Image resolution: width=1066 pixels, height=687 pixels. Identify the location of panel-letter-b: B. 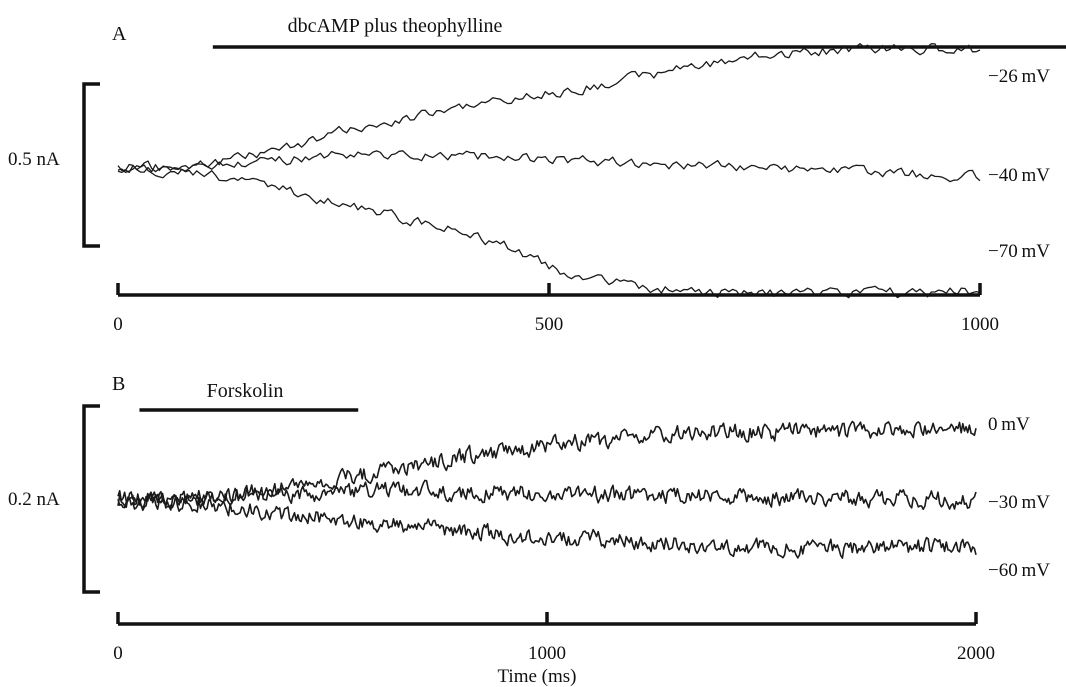
(118, 384).